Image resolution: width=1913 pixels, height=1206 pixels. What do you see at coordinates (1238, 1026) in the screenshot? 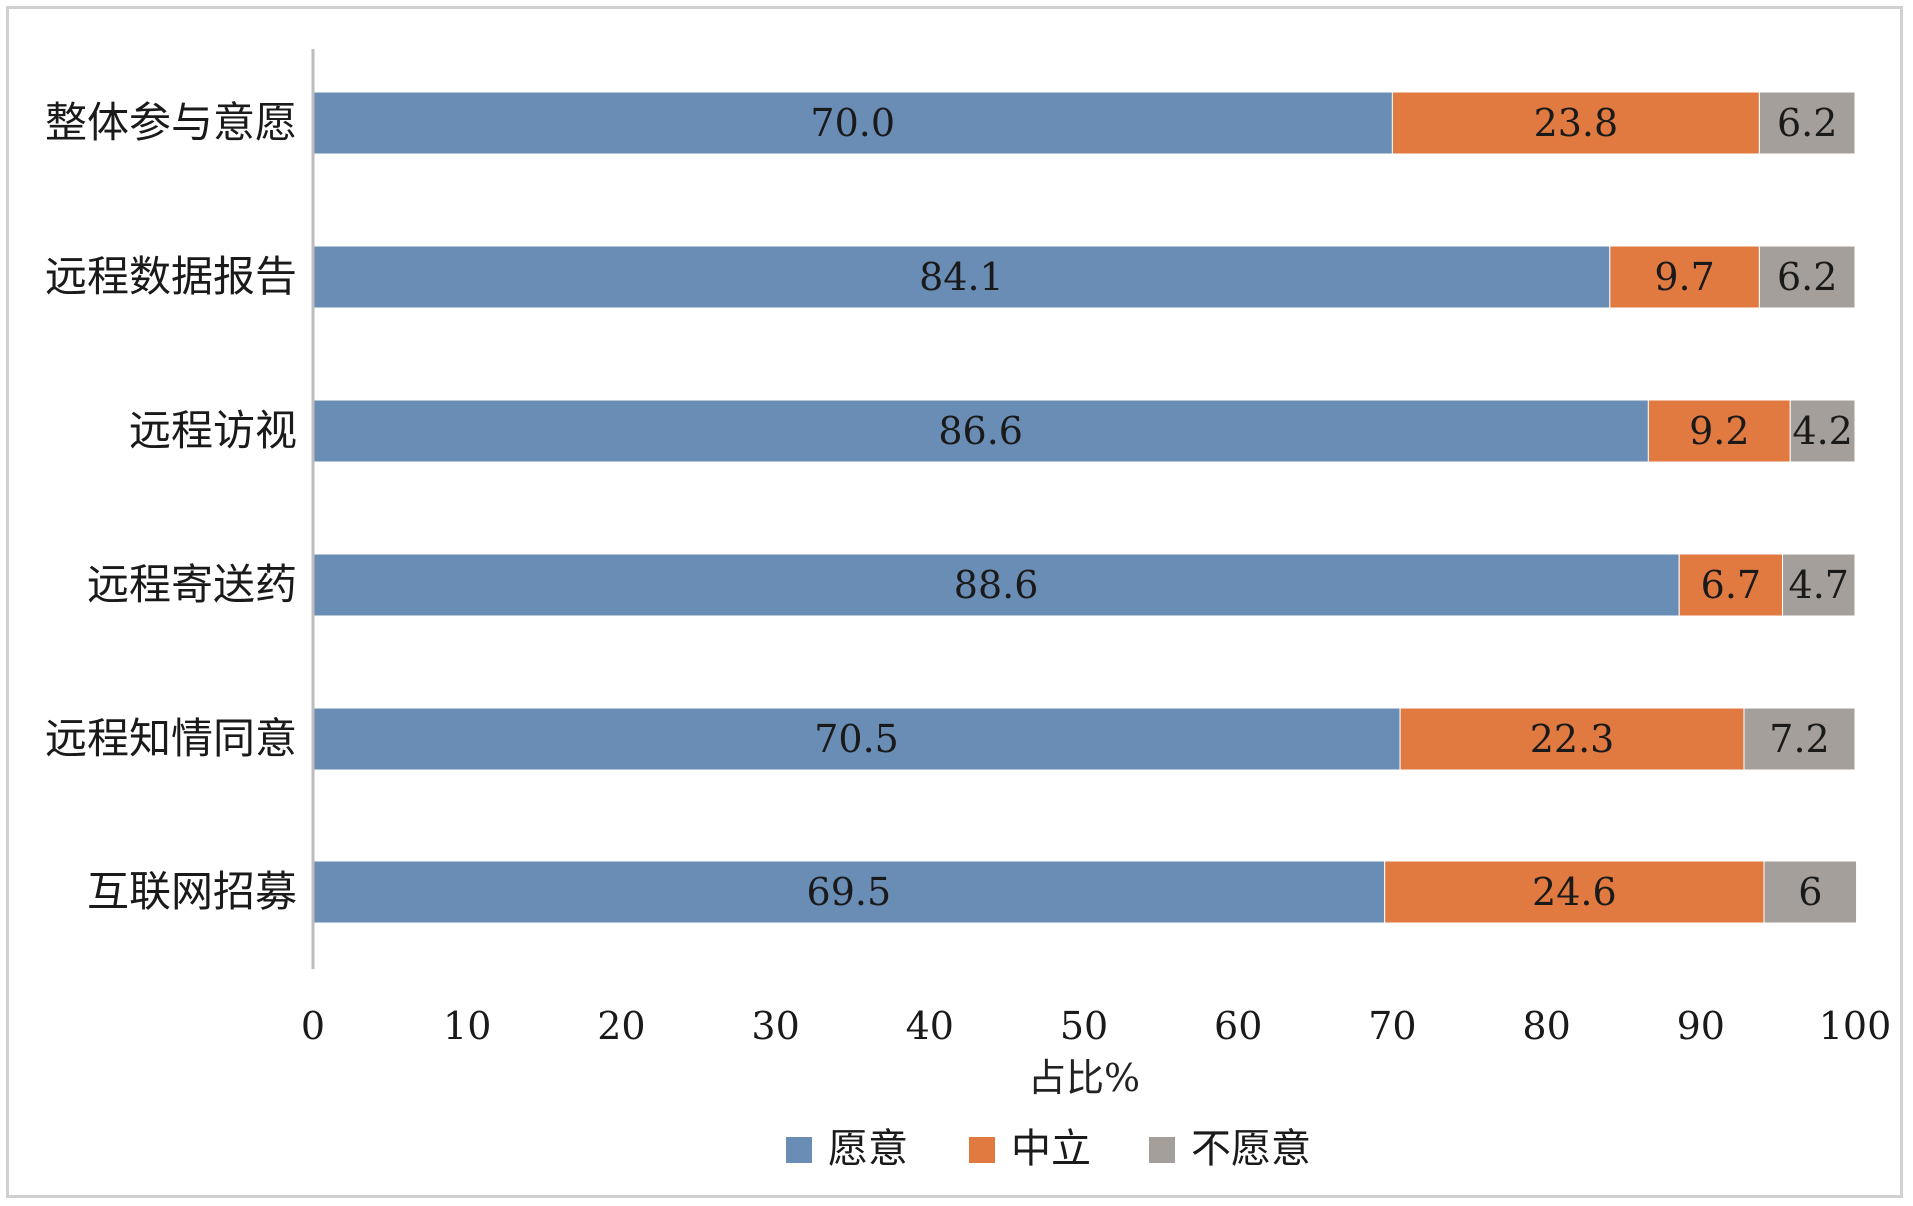
I see `x-tick-label: 60` at bounding box center [1238, 1026].